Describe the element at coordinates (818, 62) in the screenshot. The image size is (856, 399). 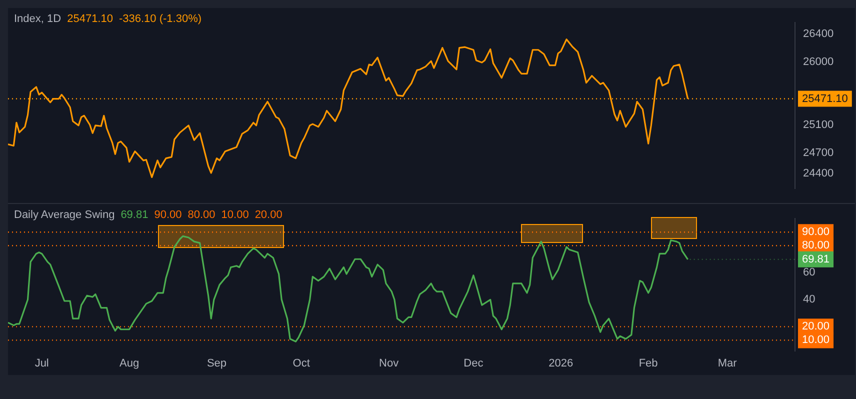
I see `y-tick-label: 26000` at that location.